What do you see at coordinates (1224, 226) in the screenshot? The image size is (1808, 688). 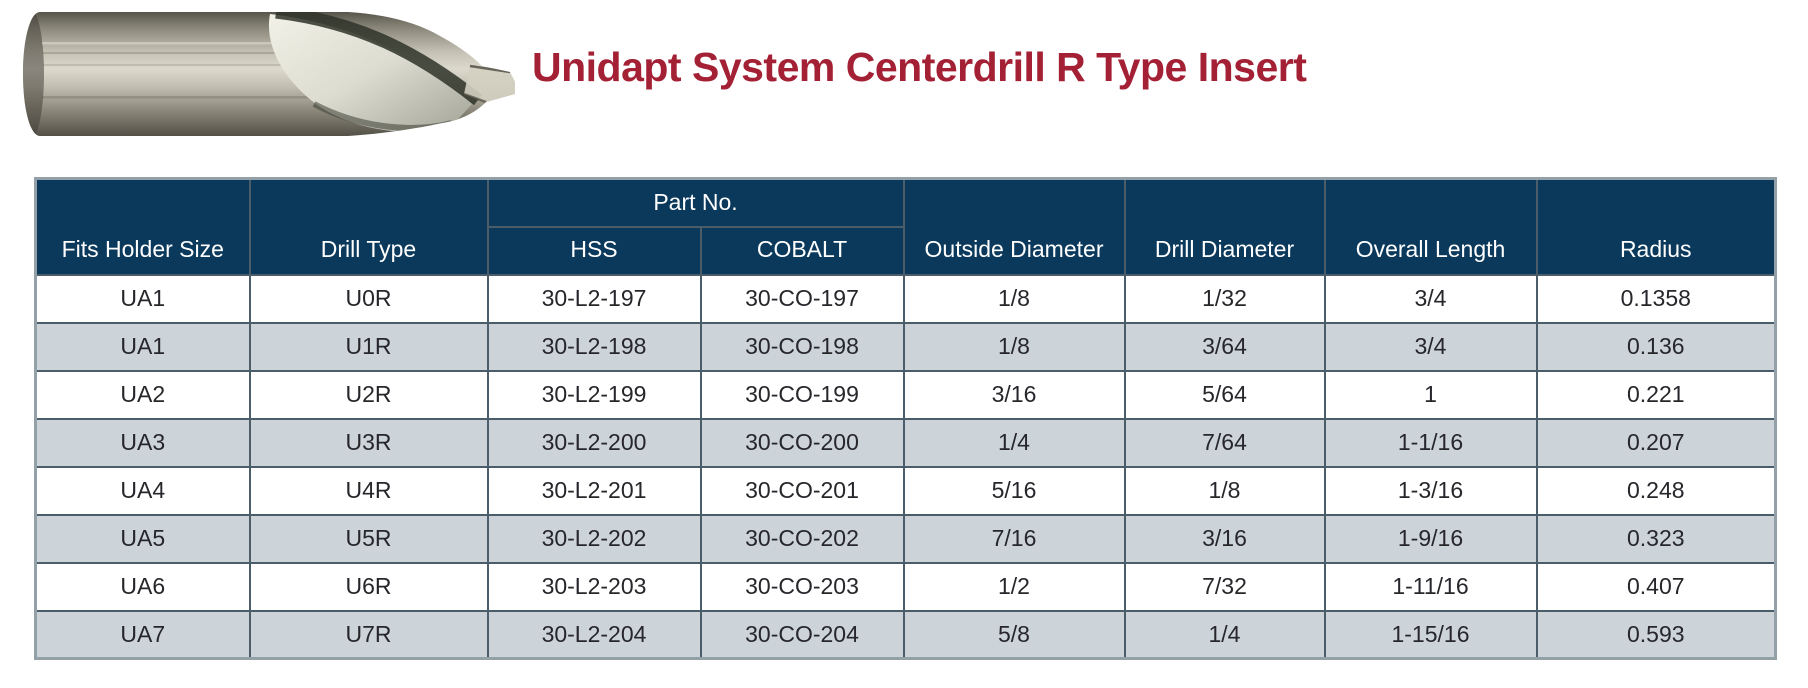 I see `col-header-drill-diameter: Drill Diameter` at bounding box center [1224, 226].